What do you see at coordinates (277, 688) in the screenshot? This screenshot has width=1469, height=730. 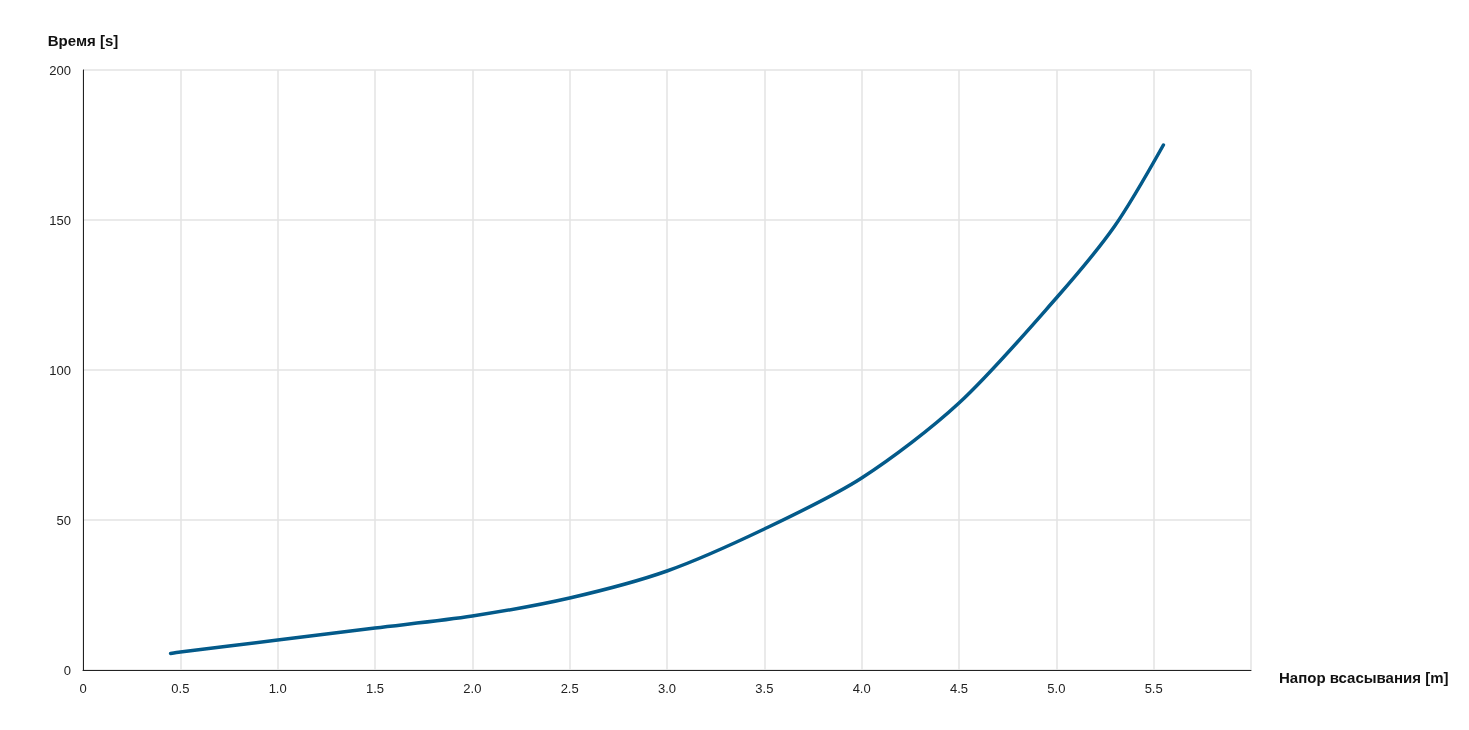 I see `x-tick-label: 1.0` at bounding box center [277, 688].